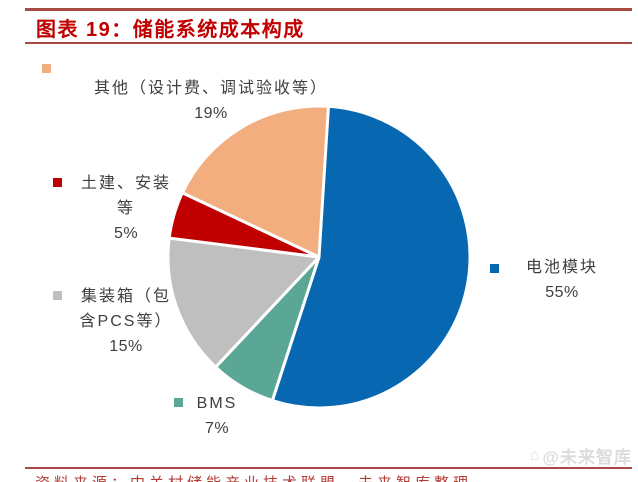  What do you see at coordinates (125, 183) in the screenshot?
I see `legend-label-civil: 土建、安装` at bounding box center [125, 183].